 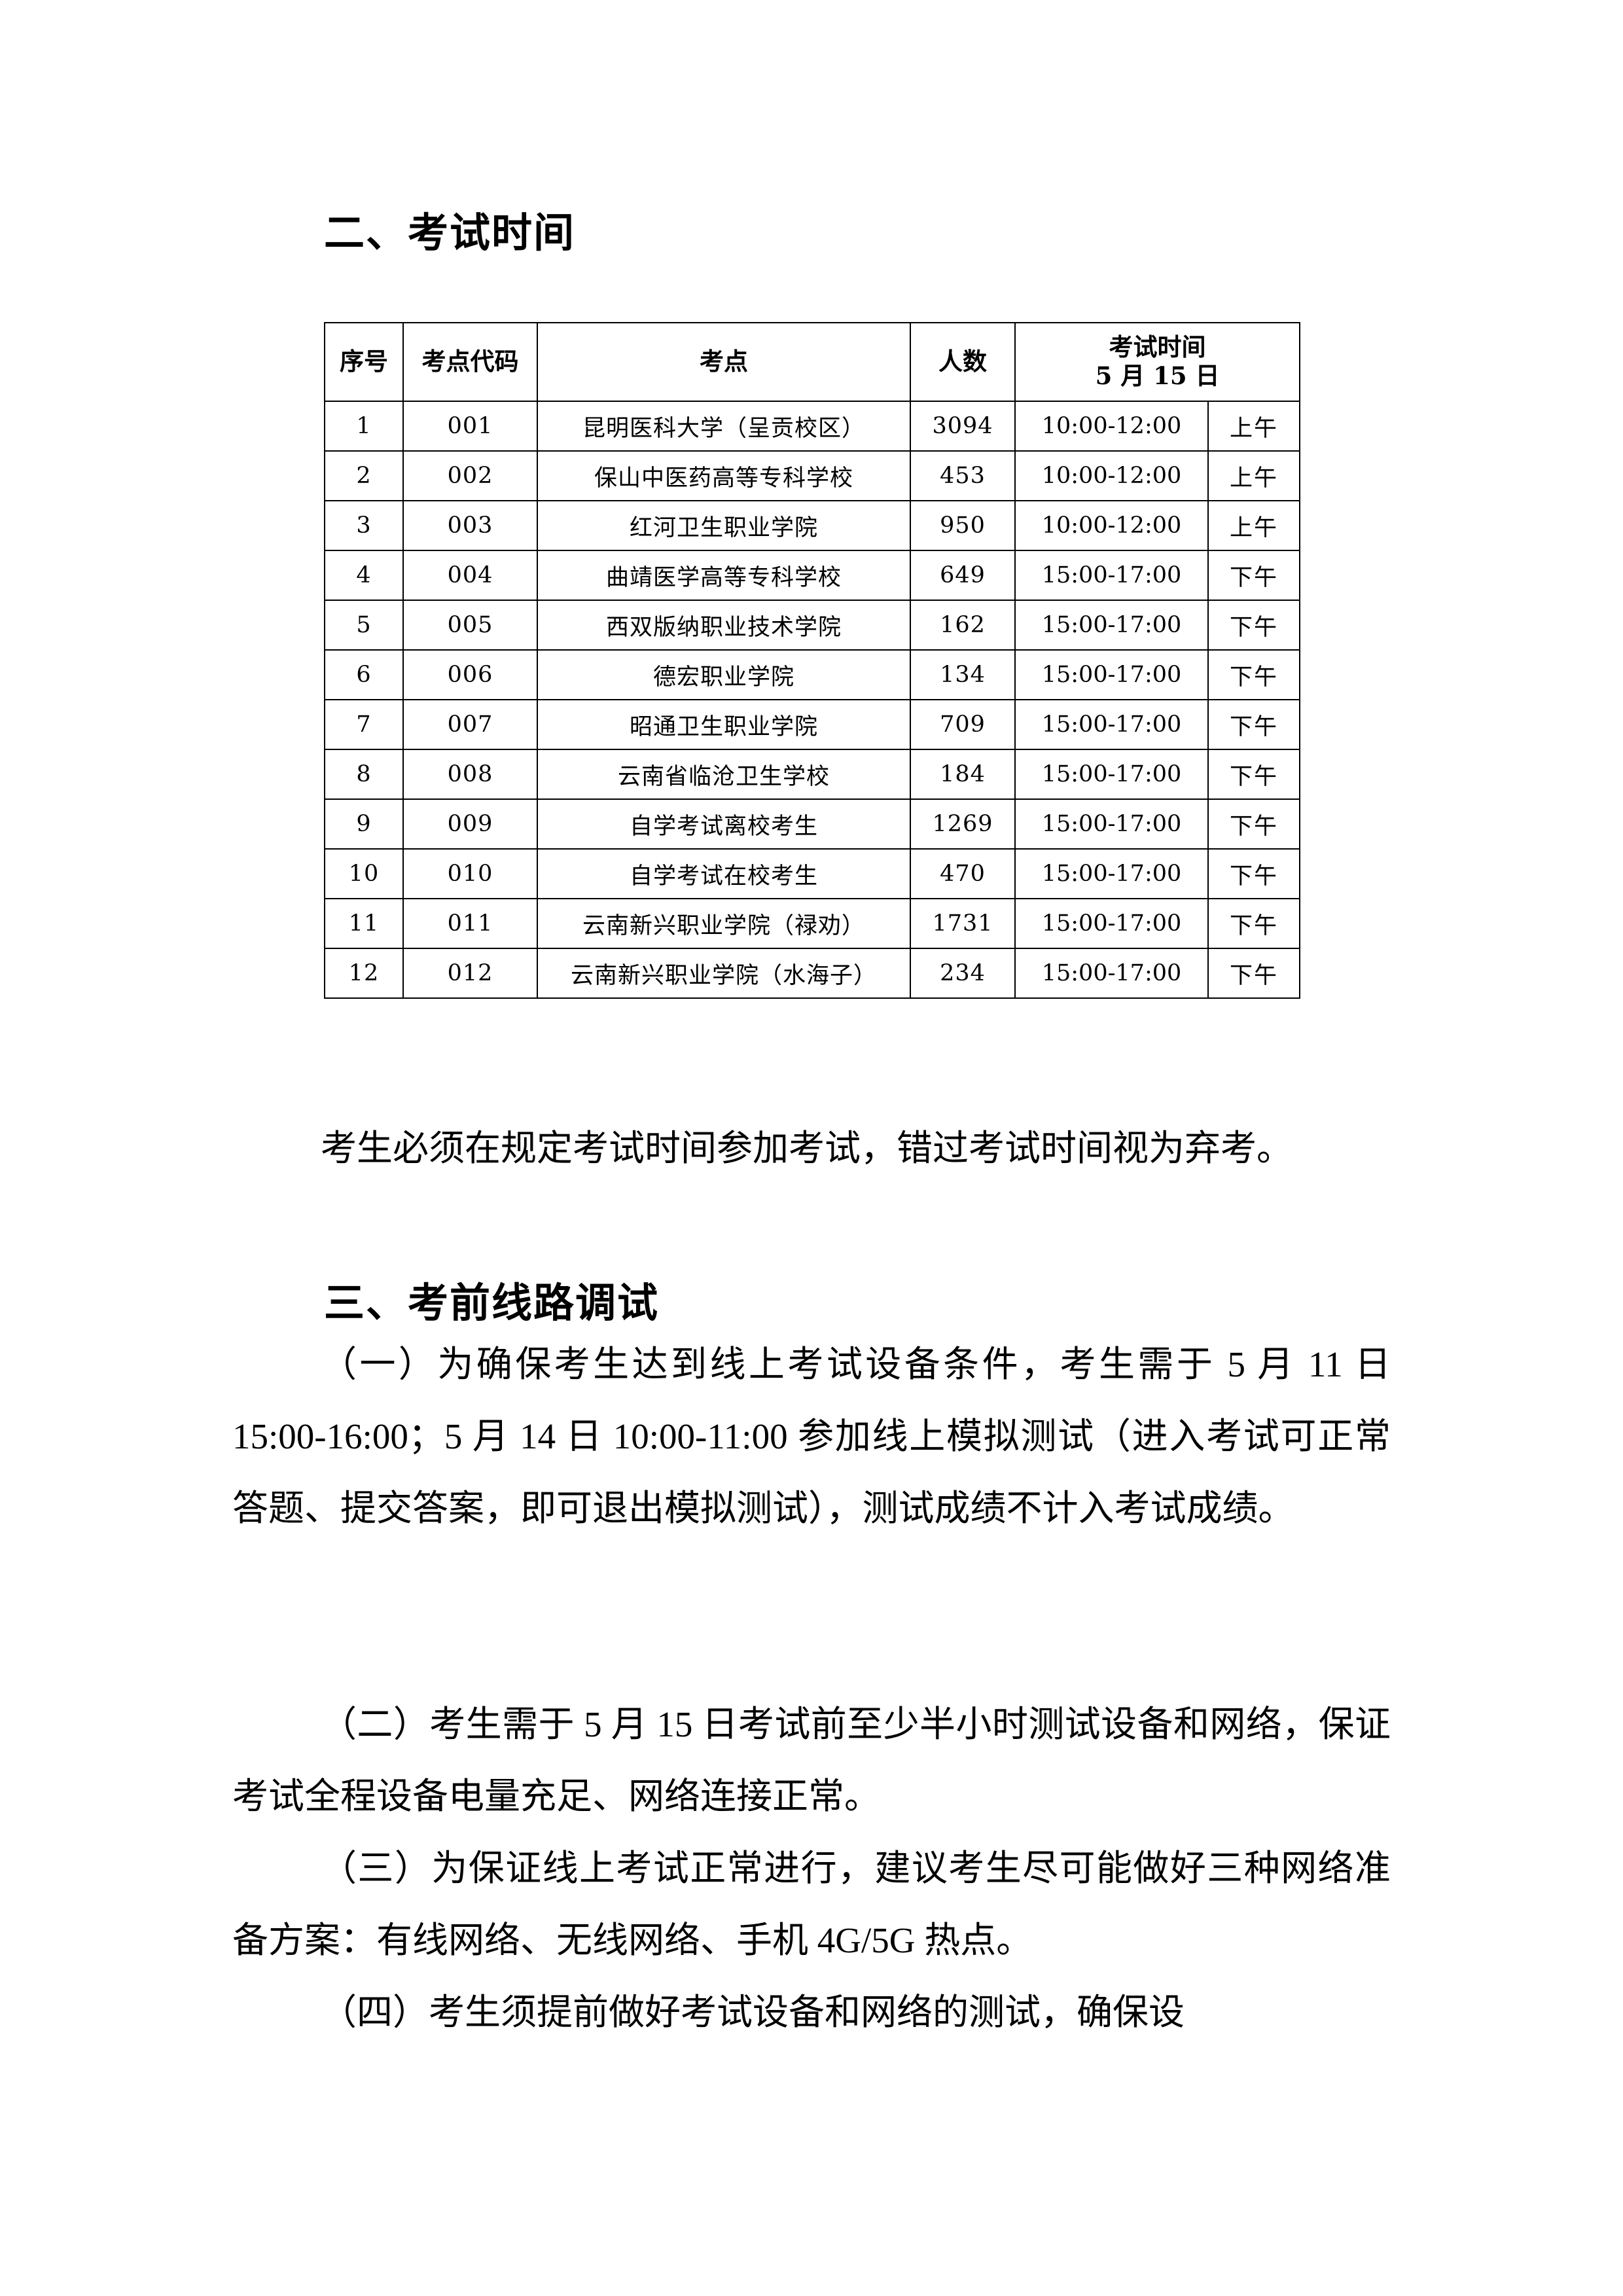 I want to click on table-row: 6 006 德宏职业学院 134 15:00-17:00 下午, so click(x=813, y=674).